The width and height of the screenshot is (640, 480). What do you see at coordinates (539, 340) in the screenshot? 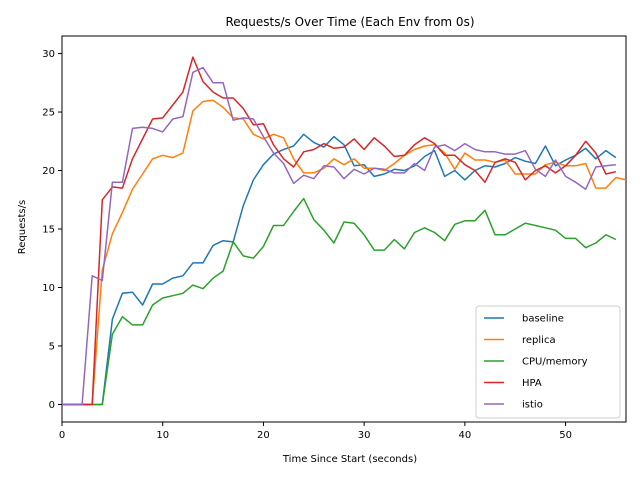
I see `legend-label: replica` at bounding box center [539, 340].